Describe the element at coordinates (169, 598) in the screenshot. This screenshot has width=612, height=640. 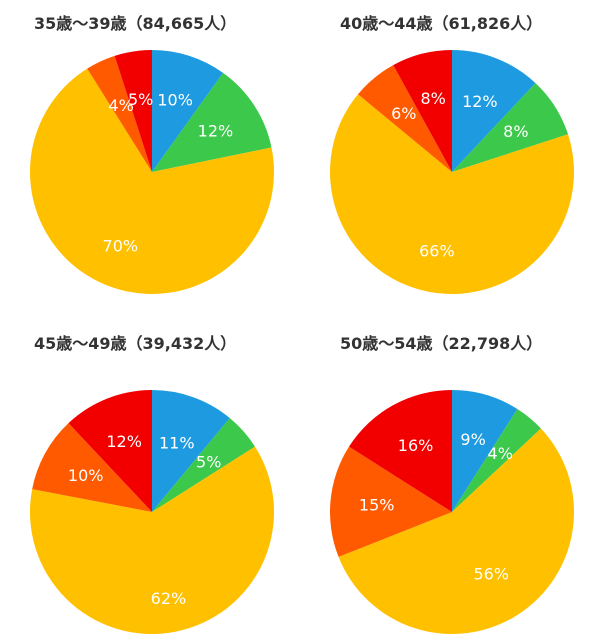
I see `slice-label: 62%` at that location.